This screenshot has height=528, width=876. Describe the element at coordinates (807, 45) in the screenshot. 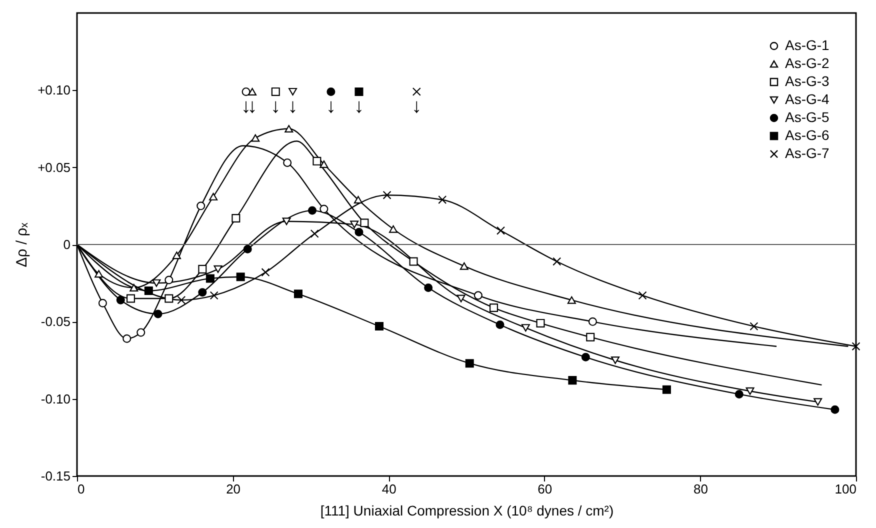

I see `legend-label: As-G-1` at that location.